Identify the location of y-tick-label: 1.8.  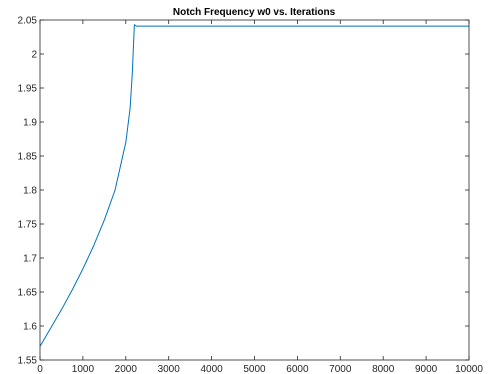
(30, 191).